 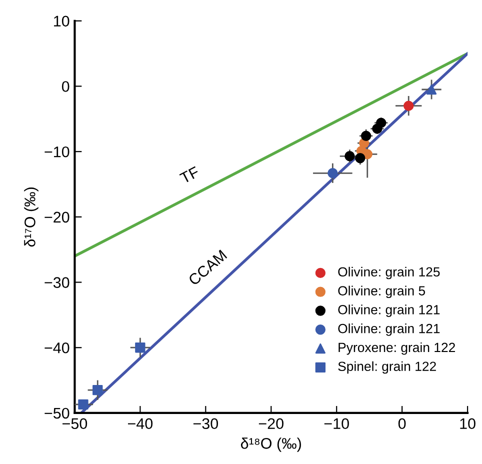 What do you see at coordinates (57, 282) in the screenshot?
I see `y-tick-label: −30` at bounding box center [57, 282].